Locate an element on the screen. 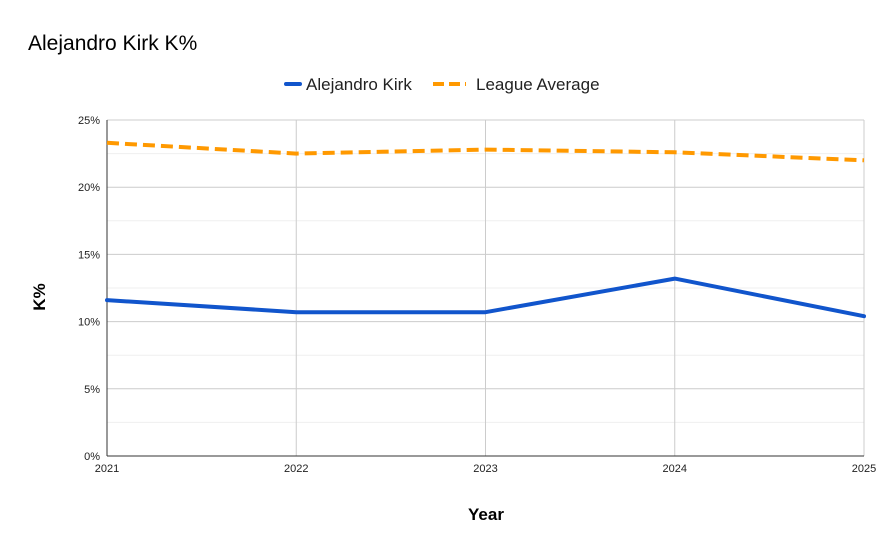 Image resolution: width=892 pixels, height=552 pixels. legend: Alejandro Kirk League Average is located at coordinates (442, 84).